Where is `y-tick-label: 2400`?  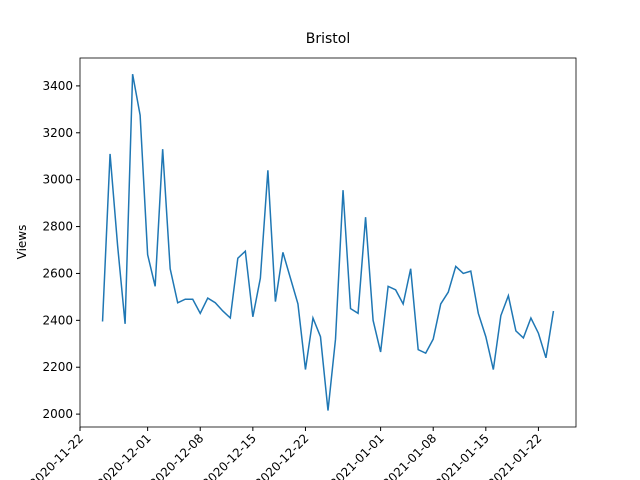 y-tick-label: 2400 is located at coordinates (57, 320).